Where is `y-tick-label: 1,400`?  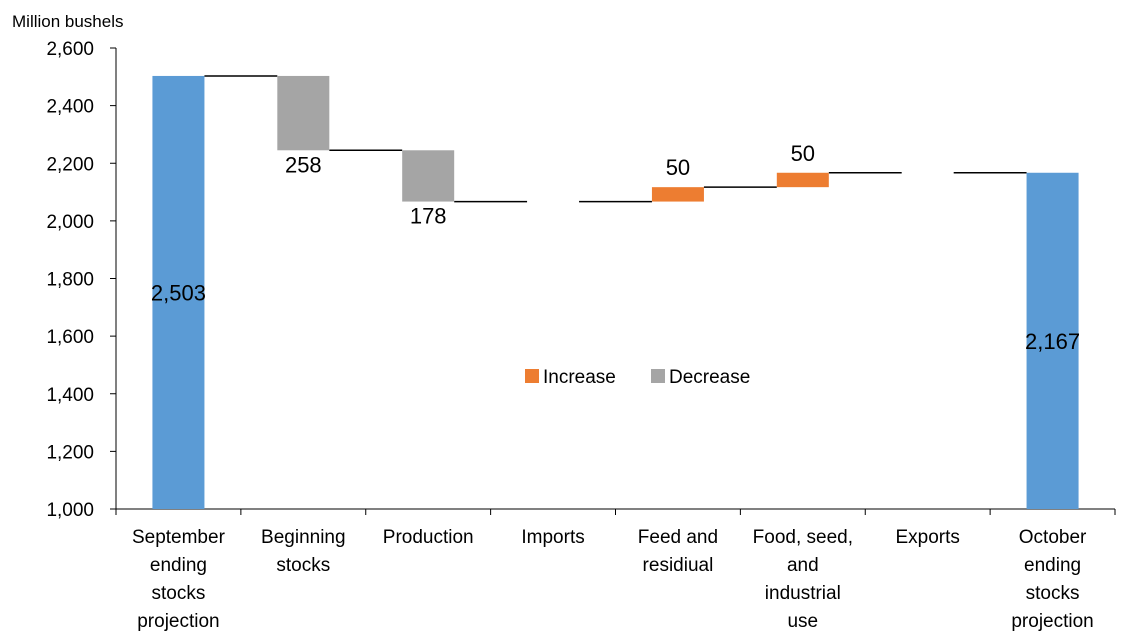 y-tick-label: 1,400 is located at coordinates (70, 395).